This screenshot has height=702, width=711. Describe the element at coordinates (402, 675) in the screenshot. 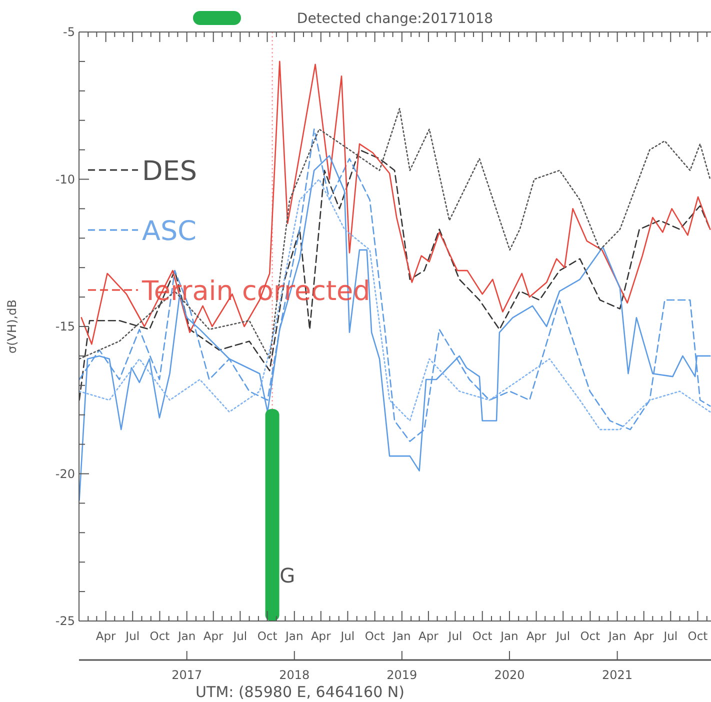

I see `x2-tick-label: 2019` at that location.